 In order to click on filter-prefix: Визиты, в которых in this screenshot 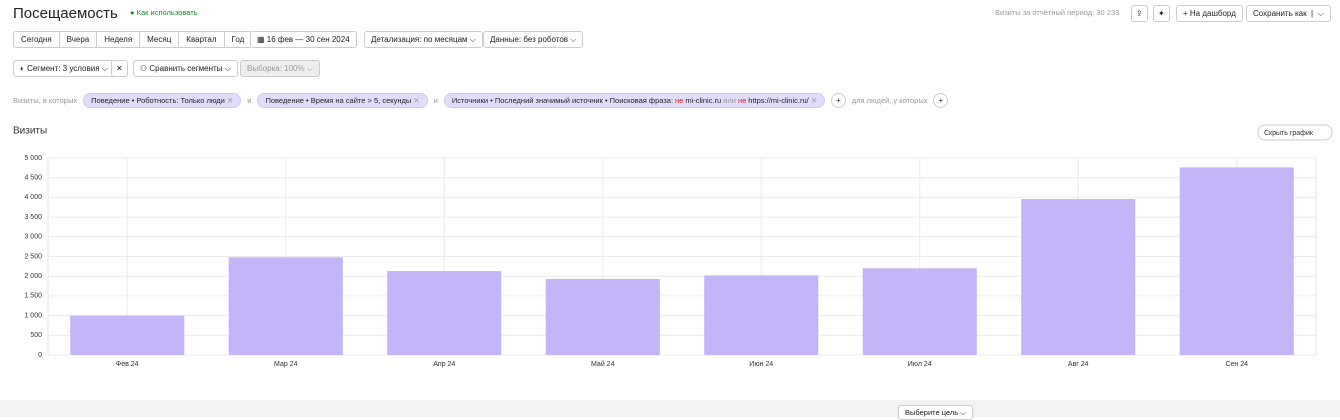, I will do `click(45, 100)`.